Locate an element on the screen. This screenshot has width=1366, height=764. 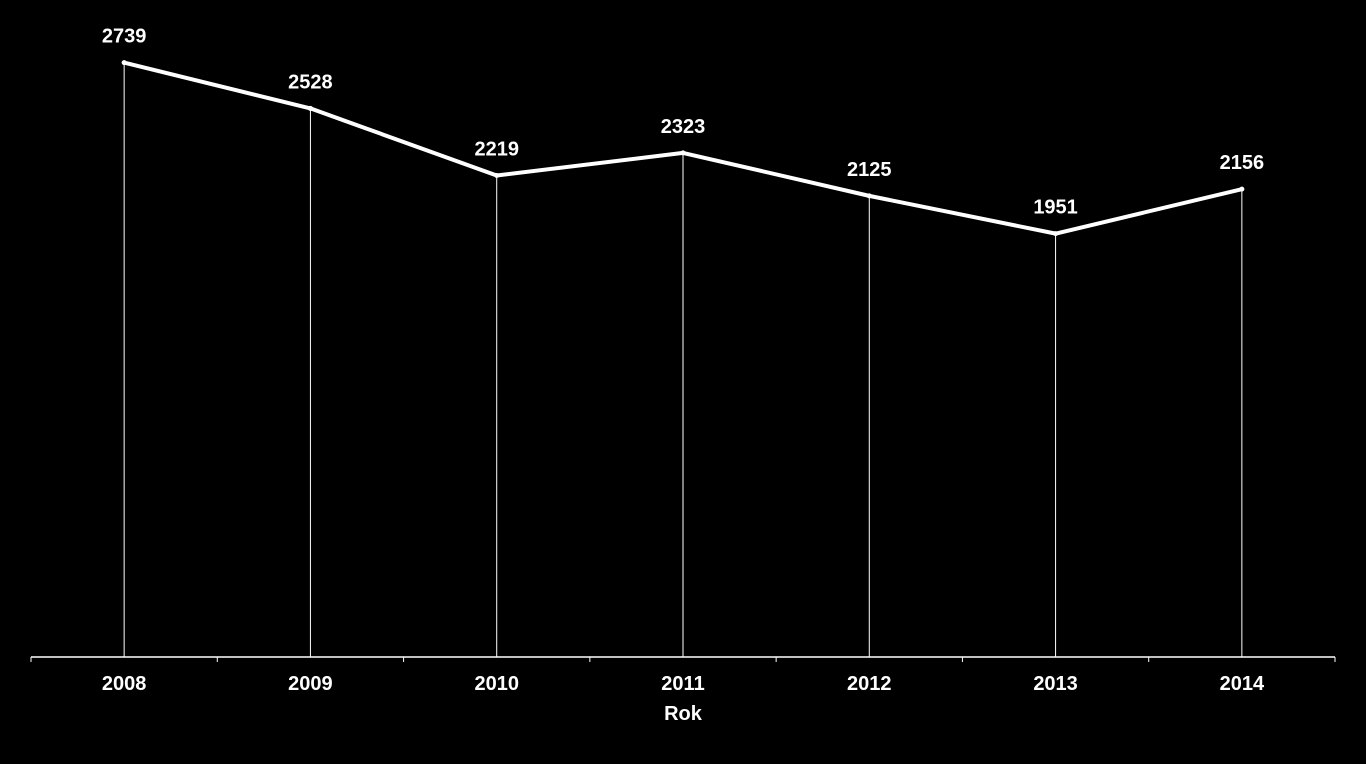
data-point-2009 is located at coordinates (310, 108).